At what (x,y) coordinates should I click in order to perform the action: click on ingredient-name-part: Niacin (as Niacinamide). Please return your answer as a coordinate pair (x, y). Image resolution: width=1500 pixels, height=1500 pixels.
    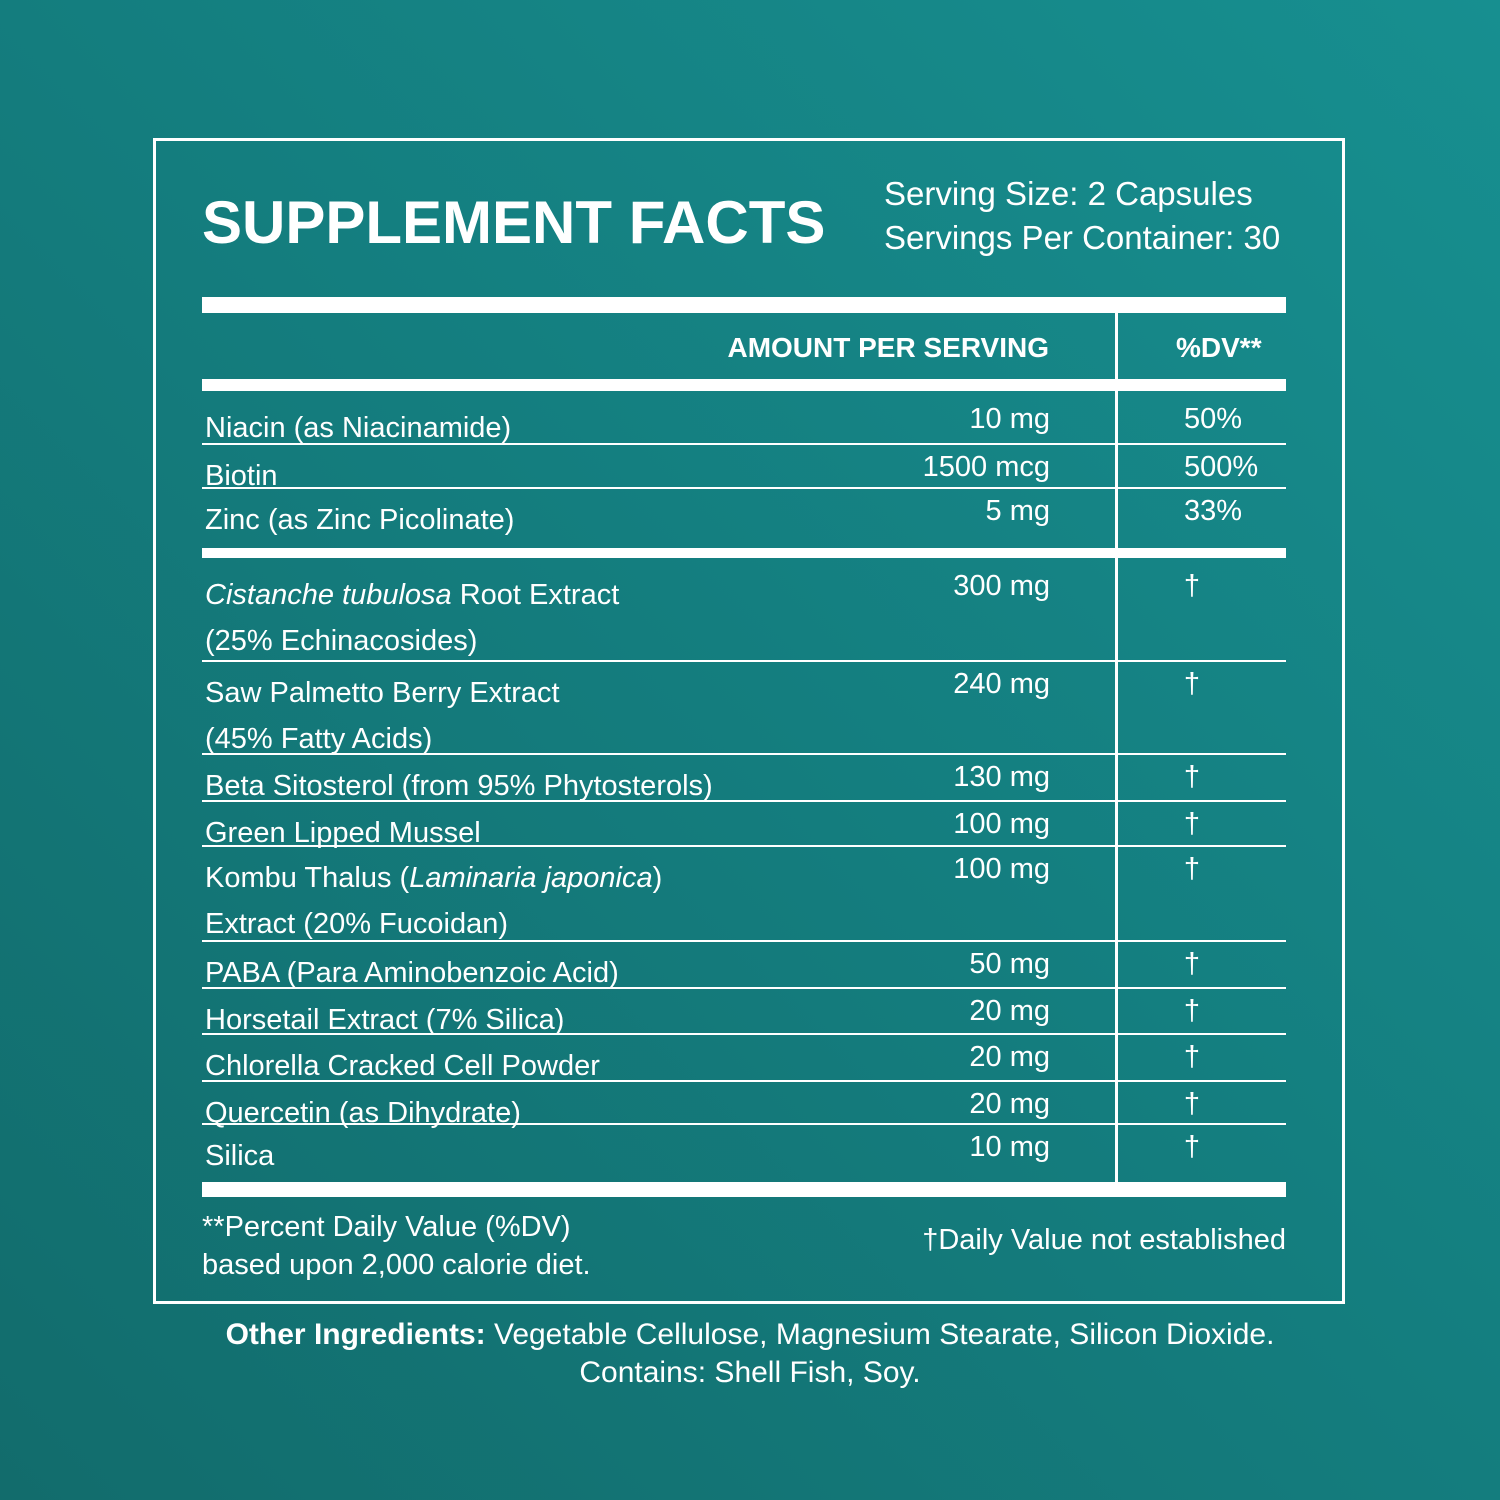
    Looking at the image, I should click on (358, 428).